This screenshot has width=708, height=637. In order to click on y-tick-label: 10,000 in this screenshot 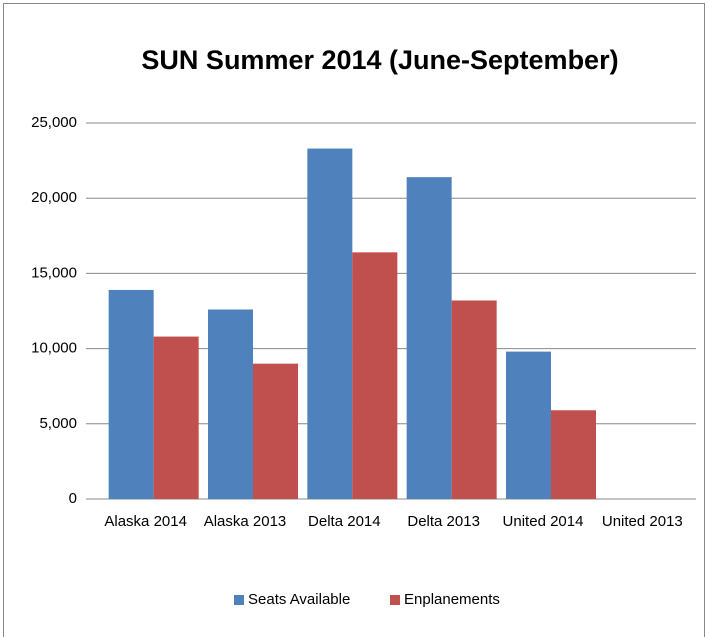, I will do `click(54, 348)`.